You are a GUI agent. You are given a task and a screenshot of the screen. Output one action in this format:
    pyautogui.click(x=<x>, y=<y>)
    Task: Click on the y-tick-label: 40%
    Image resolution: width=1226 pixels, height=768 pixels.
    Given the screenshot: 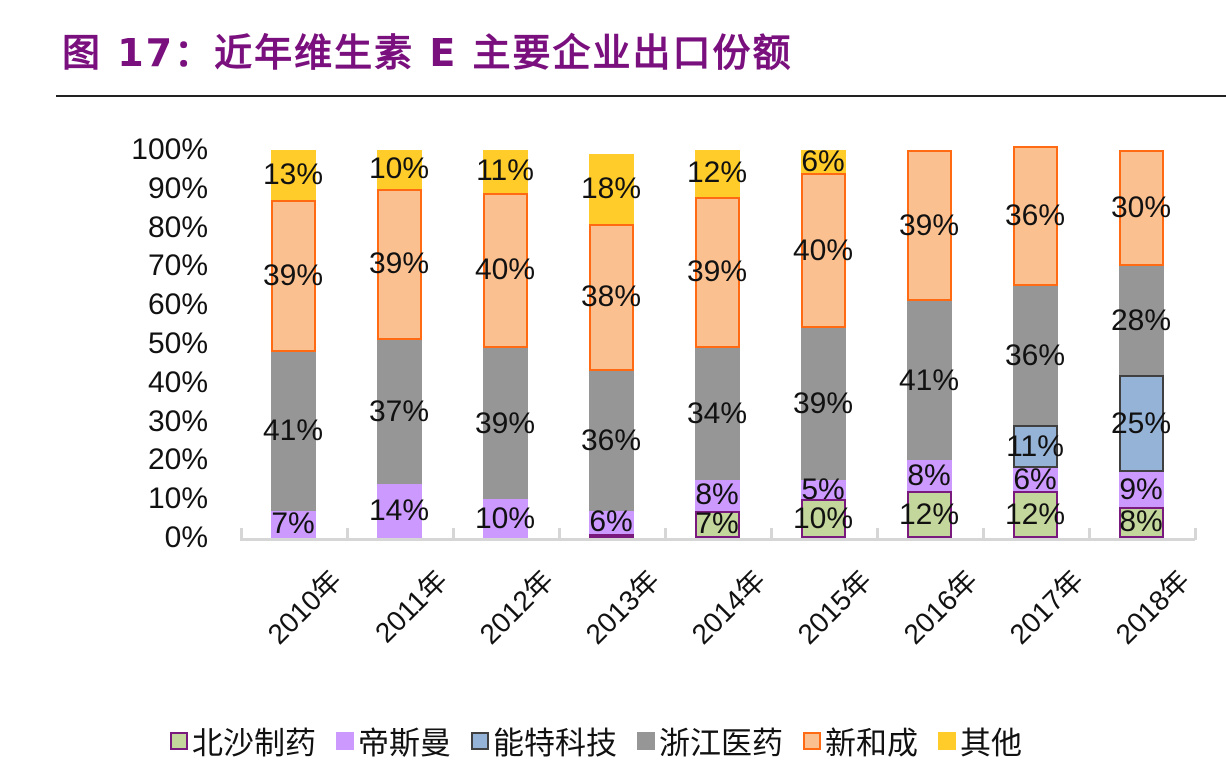 What is the action you would take?
    pyautogui.click(x=177, y=382)
    